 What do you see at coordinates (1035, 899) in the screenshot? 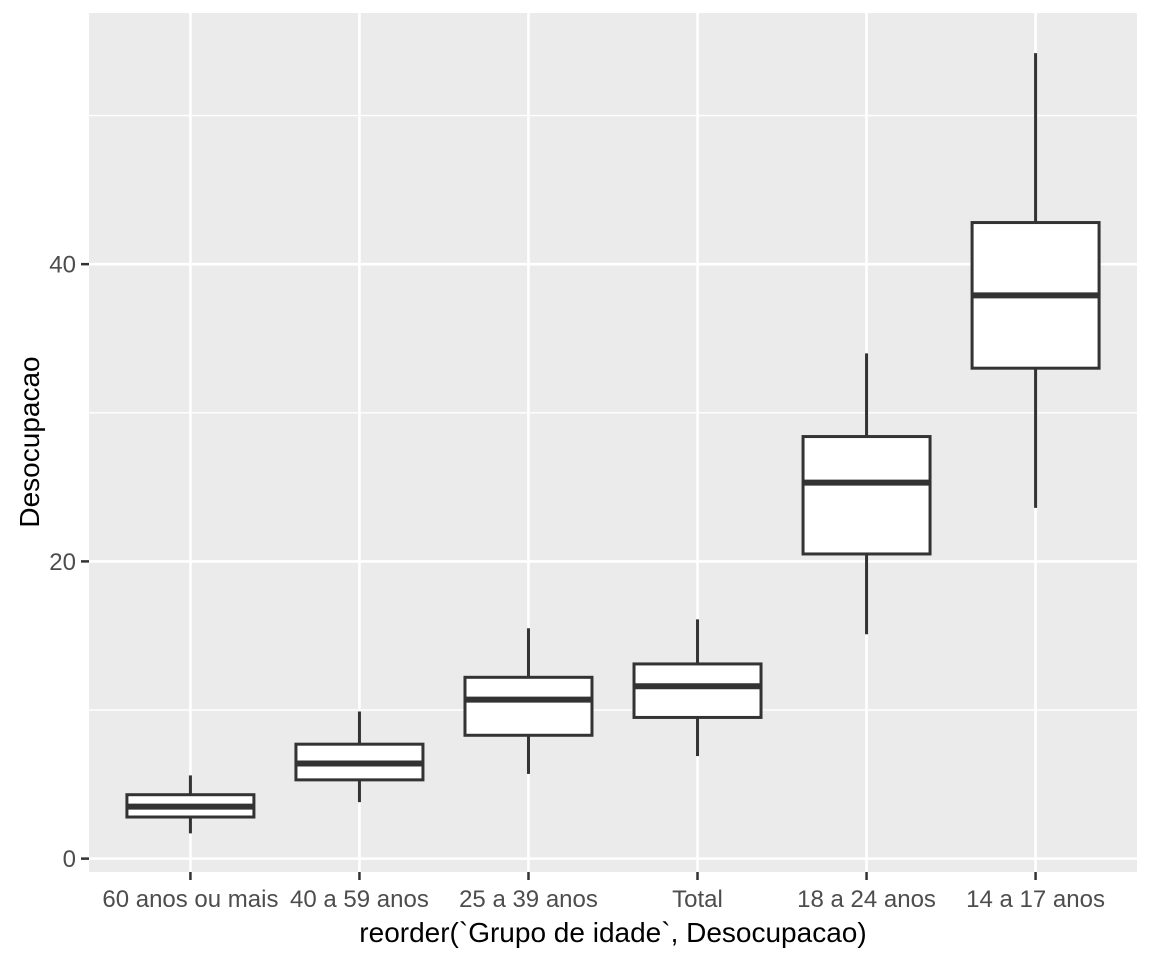
I see `x-tick-label: 14 a 17 anos` at bounding box center [1035, 899].